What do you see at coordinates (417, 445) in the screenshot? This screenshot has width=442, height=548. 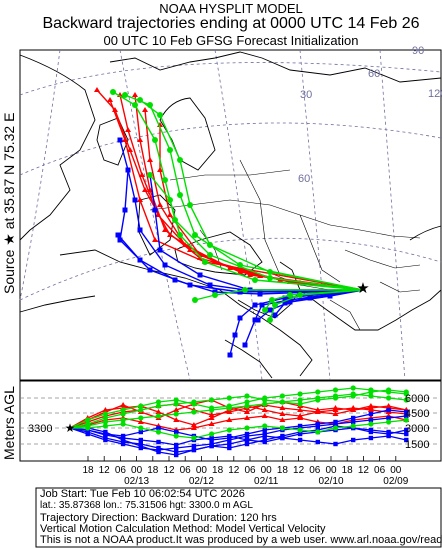 I see `height-tick-label: 1500` at bounding box center [417, 445].